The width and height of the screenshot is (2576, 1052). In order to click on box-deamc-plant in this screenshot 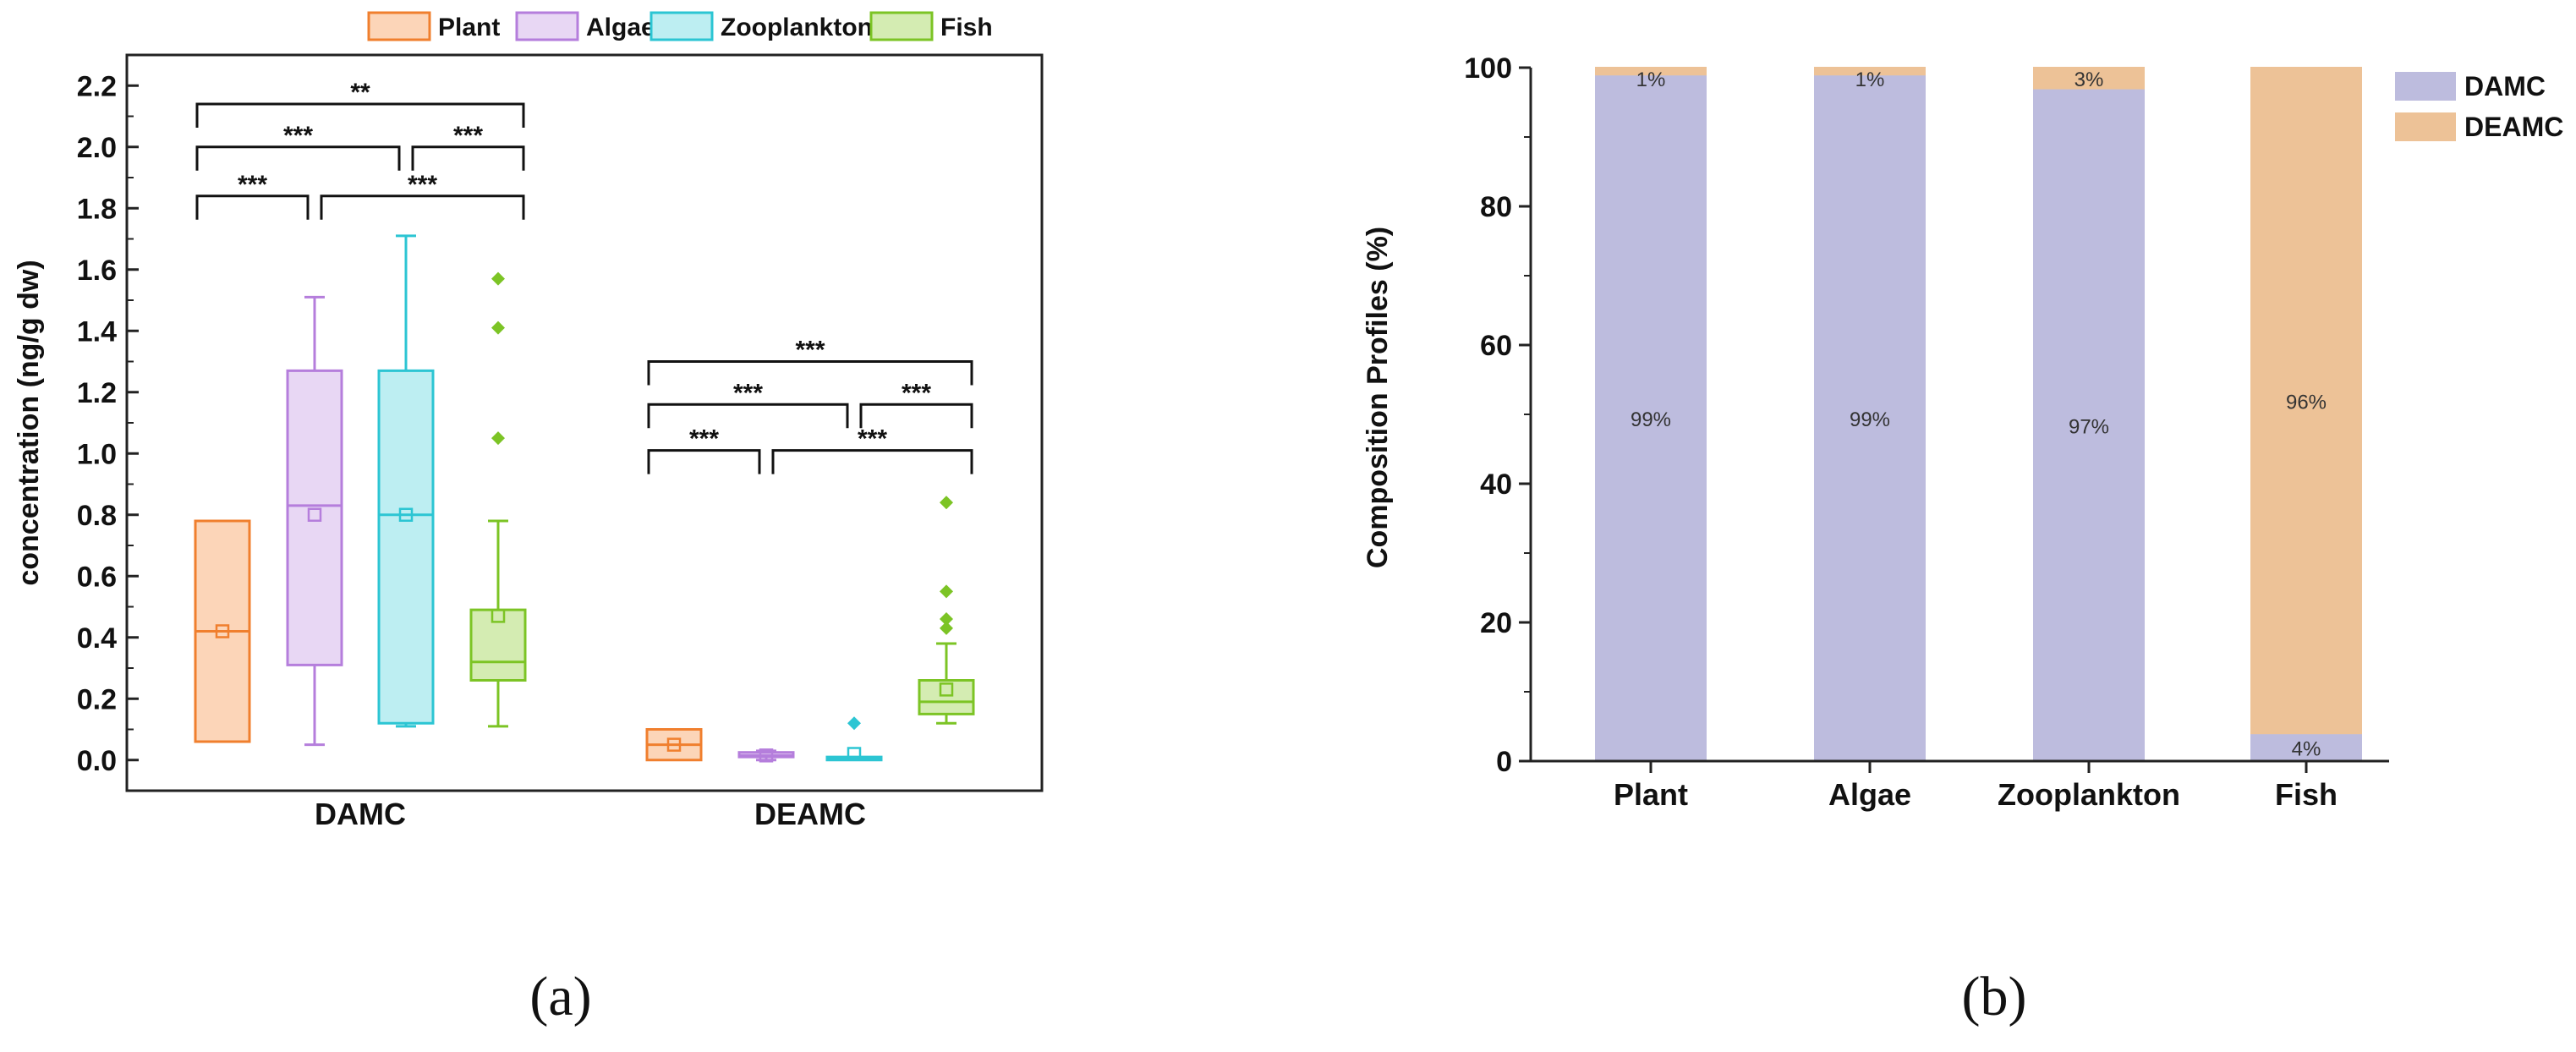, I will do `click(674, 745)`.